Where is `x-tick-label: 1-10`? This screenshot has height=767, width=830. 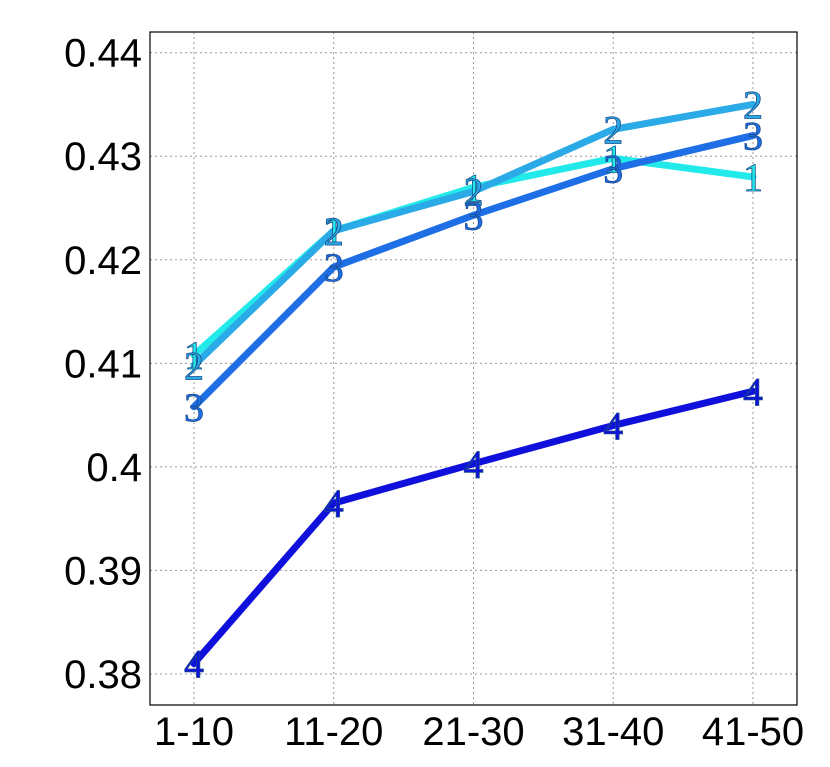
x-tick-label: 1-10 is located at coordinates (194, 732).